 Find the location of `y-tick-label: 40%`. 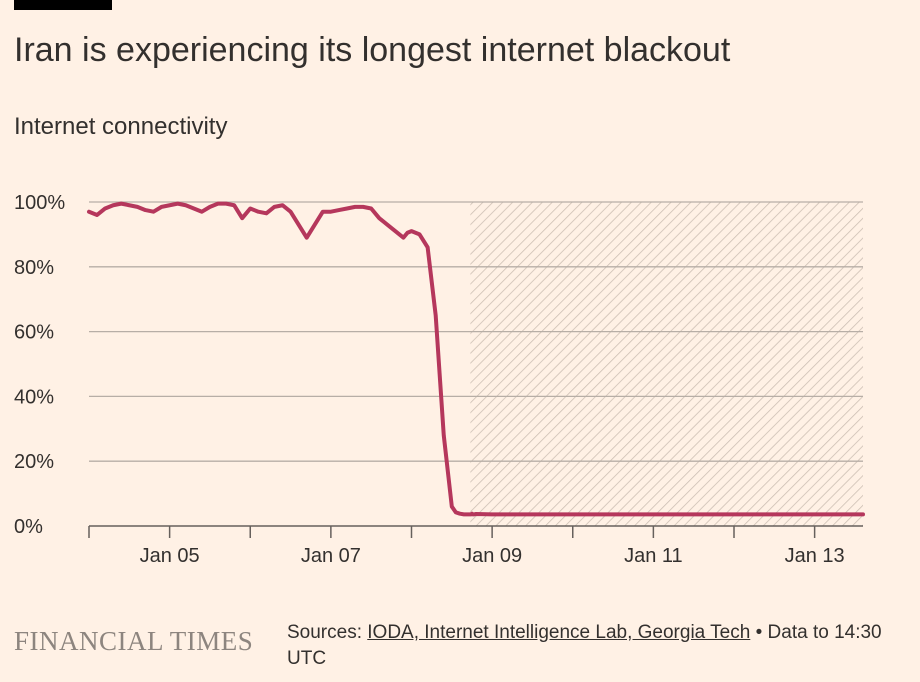

y-tick-label: 40% is located at coordinates (34, 397).